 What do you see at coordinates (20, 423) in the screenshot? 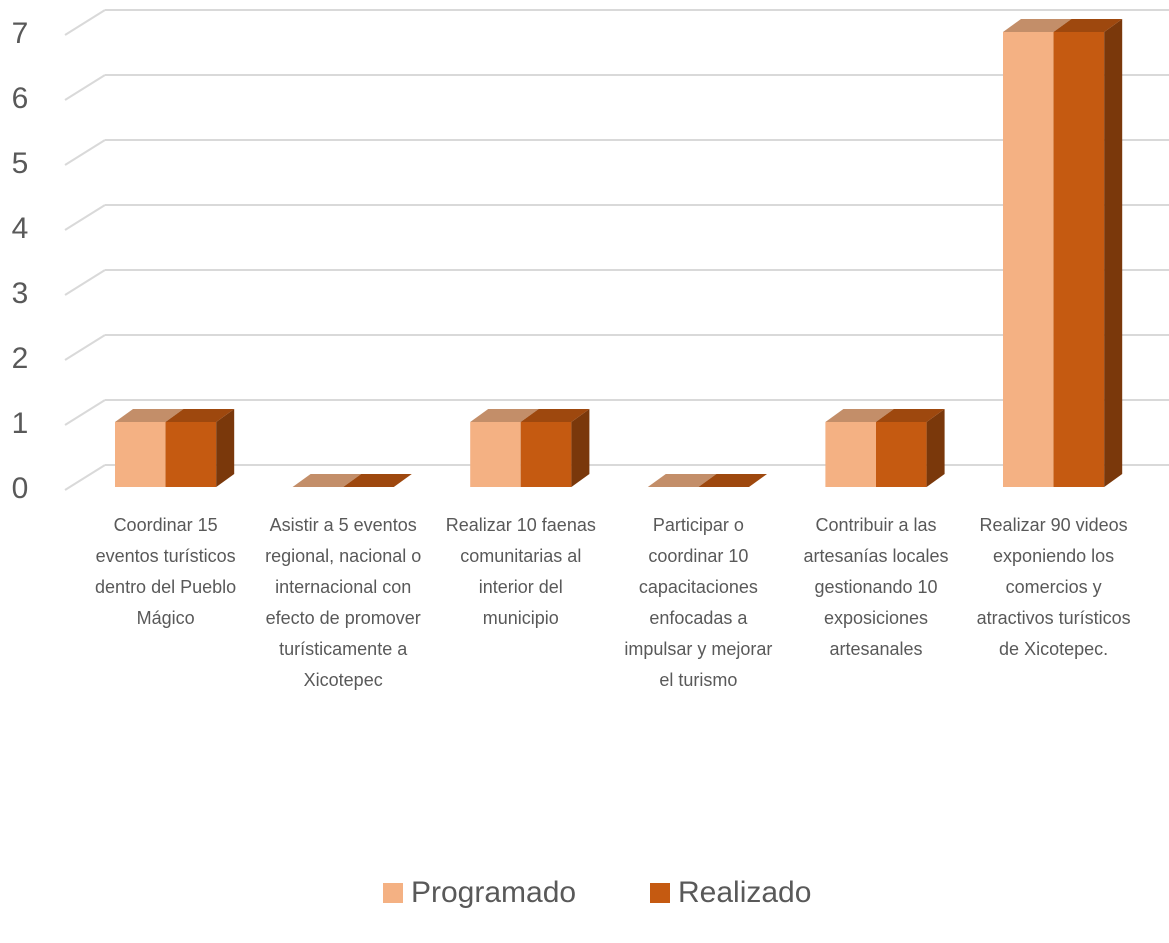
I see `y-tick-label: 1` at bounding box center [20, 423].